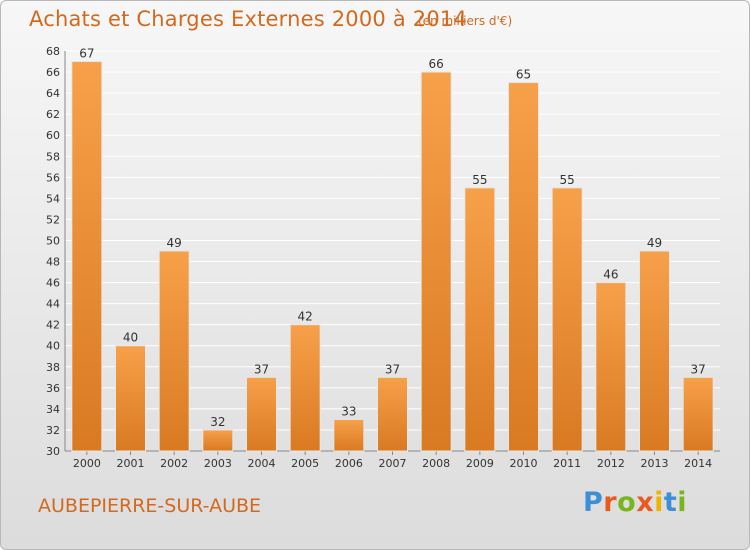 Image resolution: width=750 pixels, height=550 pixels. Describe the element at coordinates (465, 21) in the screenshot. I see `chart-subtitle: (en milliers d'€)` at that location.